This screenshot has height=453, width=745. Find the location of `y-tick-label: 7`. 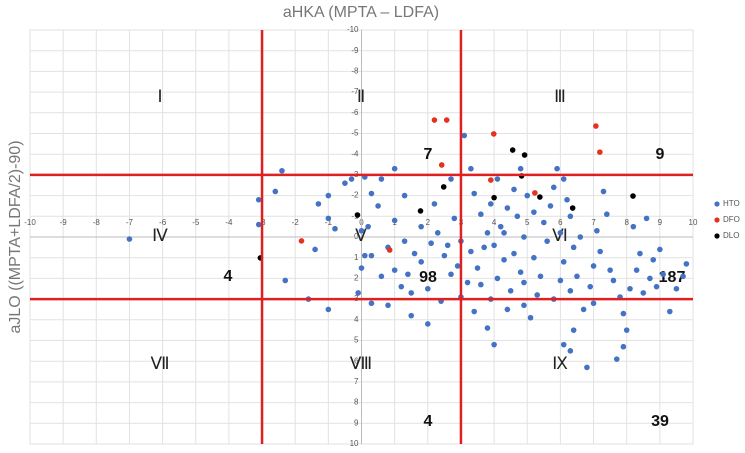

y-tick-label: 7 is located at coordinates (356, 381).